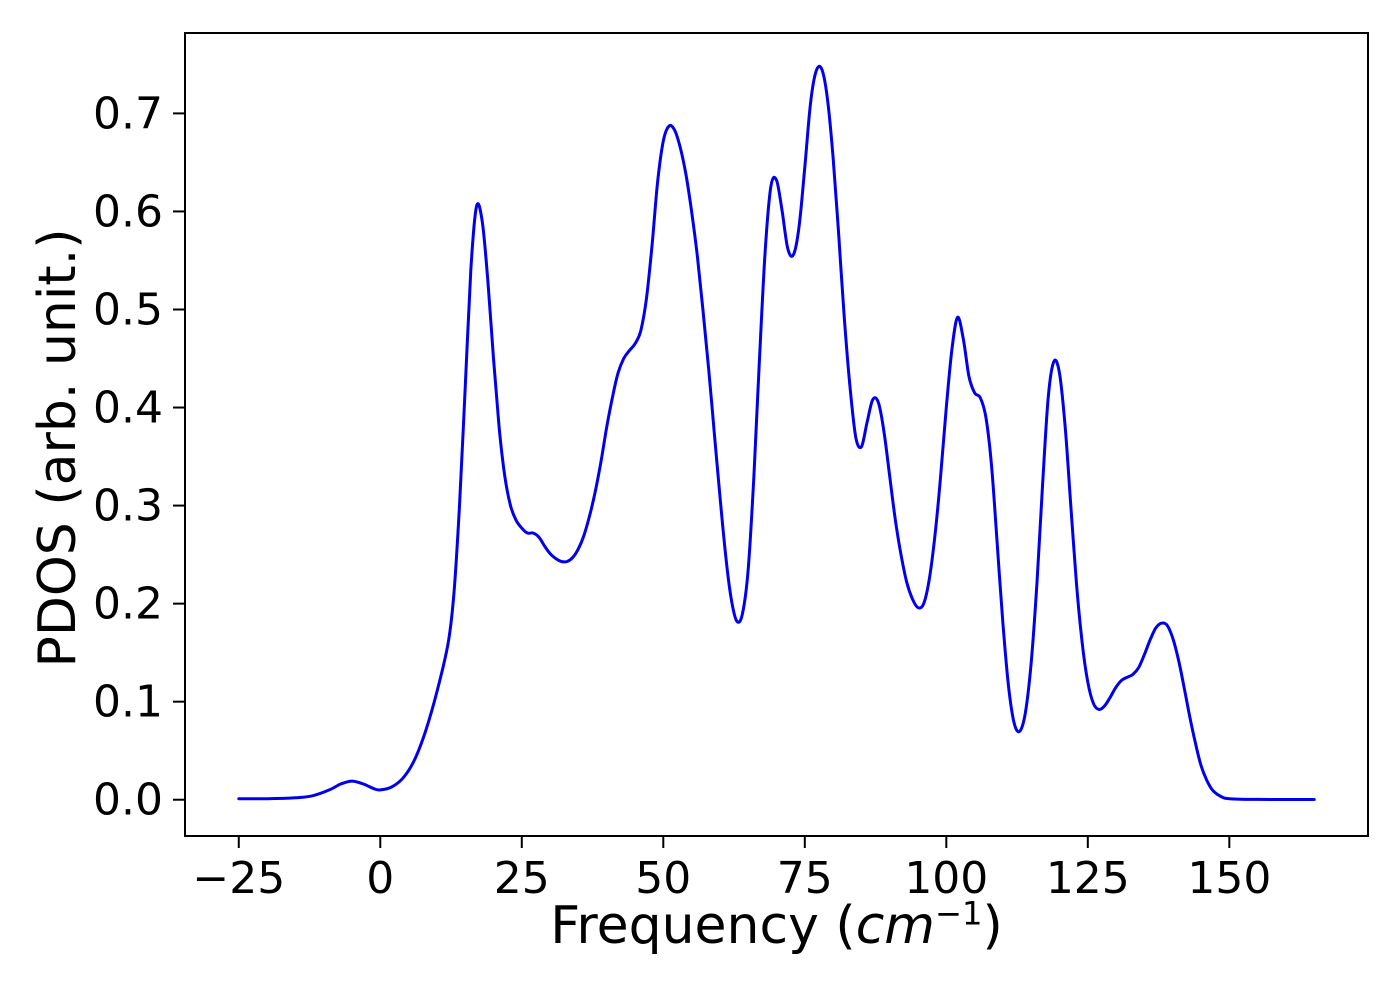  I want to click on y-axis-label: PDOS (arb. unit.), so click(58, 448).